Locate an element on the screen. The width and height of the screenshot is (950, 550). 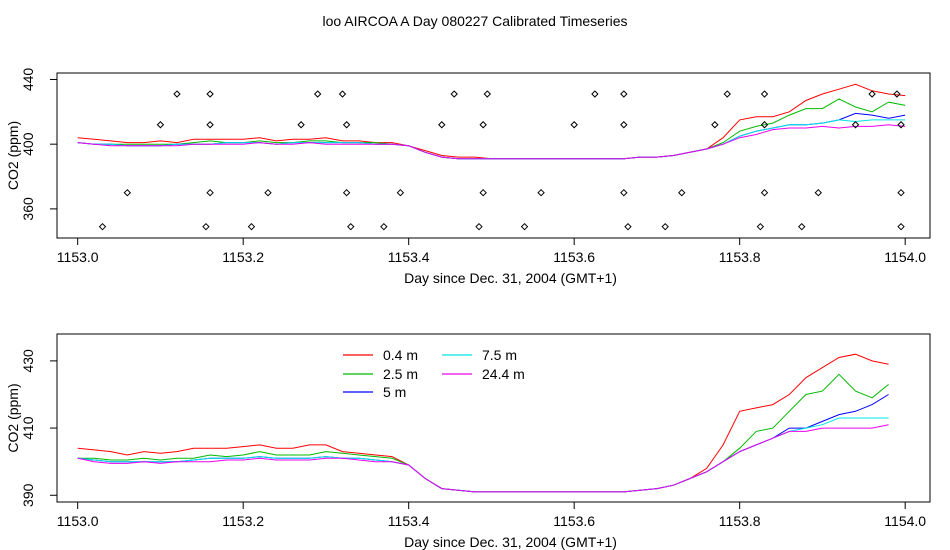
legend-label: 0.4 m is located at coordinates (400, 355).